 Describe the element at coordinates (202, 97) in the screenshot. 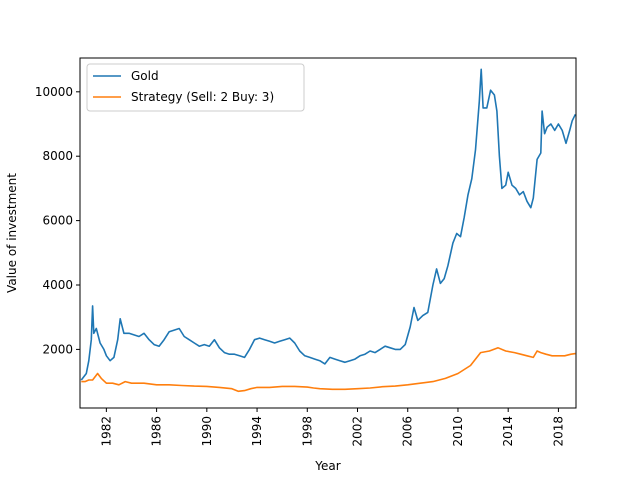

I see `legend-label-strategy: Strategy (Sell: 2 Buy: 3)` at that location.